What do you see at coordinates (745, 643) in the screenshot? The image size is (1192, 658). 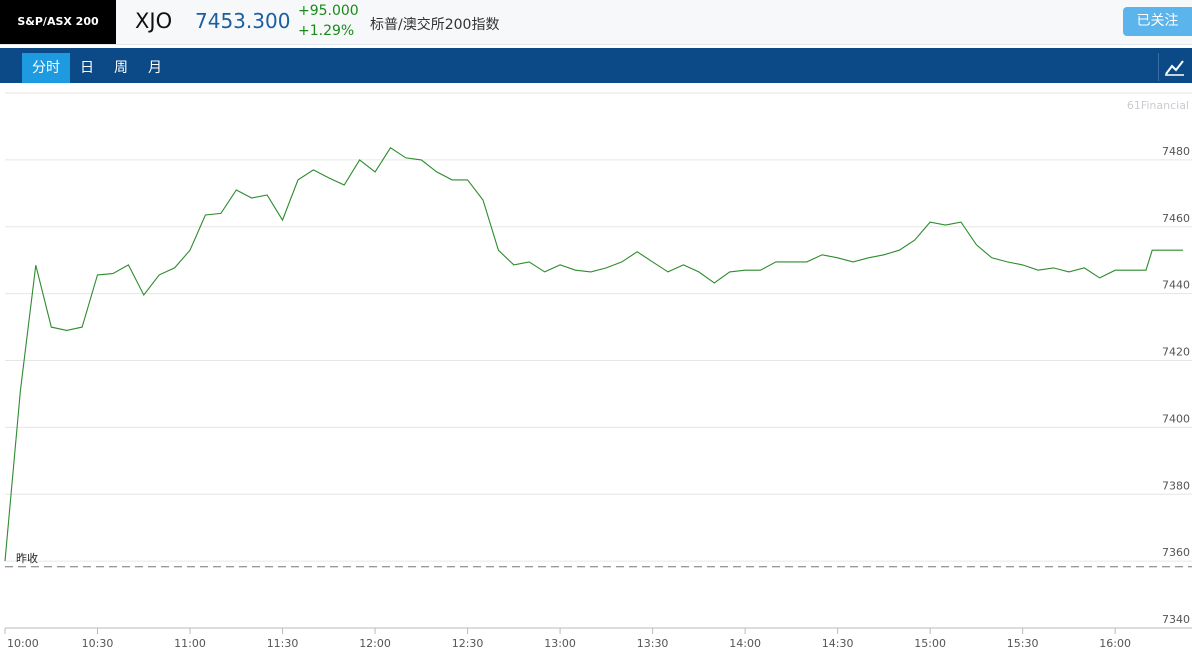 I see `x-tick-label: 14:00` at bounding box center [745, 643].